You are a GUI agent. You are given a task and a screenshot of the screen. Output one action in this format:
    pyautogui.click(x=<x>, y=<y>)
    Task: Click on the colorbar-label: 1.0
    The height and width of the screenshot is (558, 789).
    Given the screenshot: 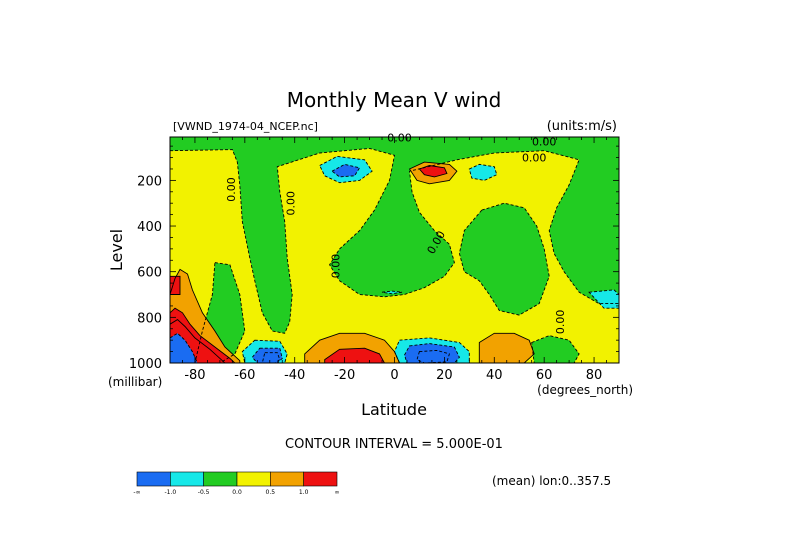 What is the action you would take?
    pyautogui.click(x=304, y=492)
    